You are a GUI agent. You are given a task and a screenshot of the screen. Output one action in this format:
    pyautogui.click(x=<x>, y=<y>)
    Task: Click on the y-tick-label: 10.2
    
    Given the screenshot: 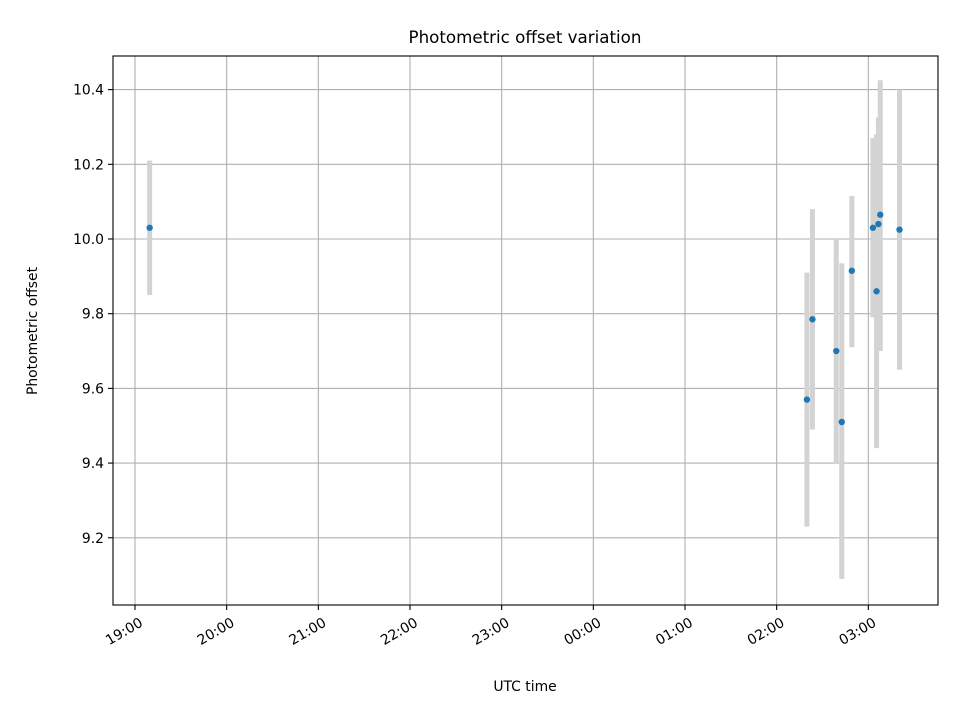 What is the action you would take?
    pyautogui.click(x=88, y=165)
    